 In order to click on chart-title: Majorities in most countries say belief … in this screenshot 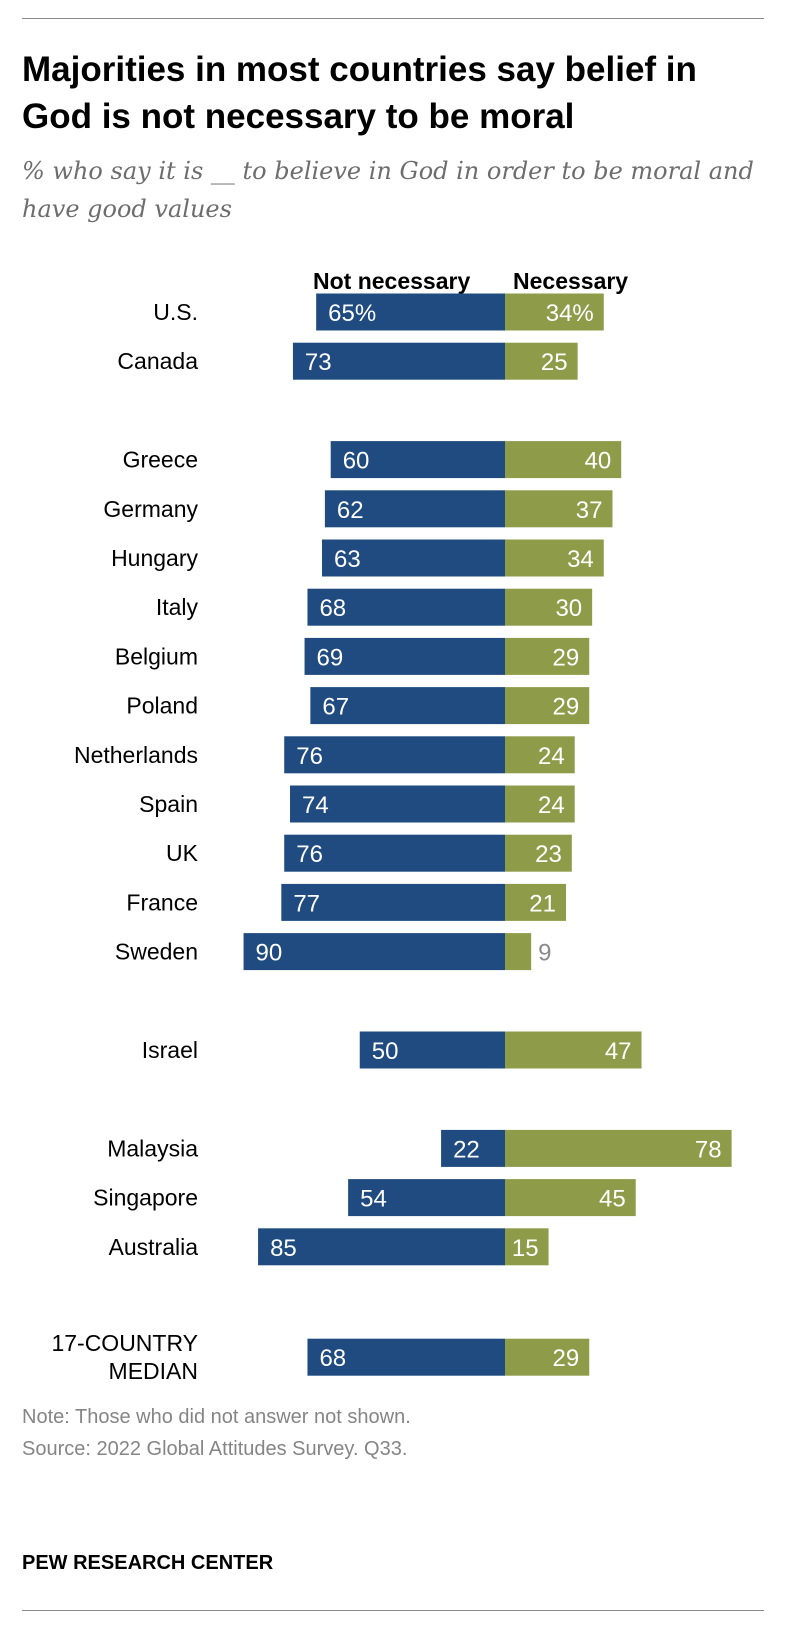, I will do `click(359, 93)`.